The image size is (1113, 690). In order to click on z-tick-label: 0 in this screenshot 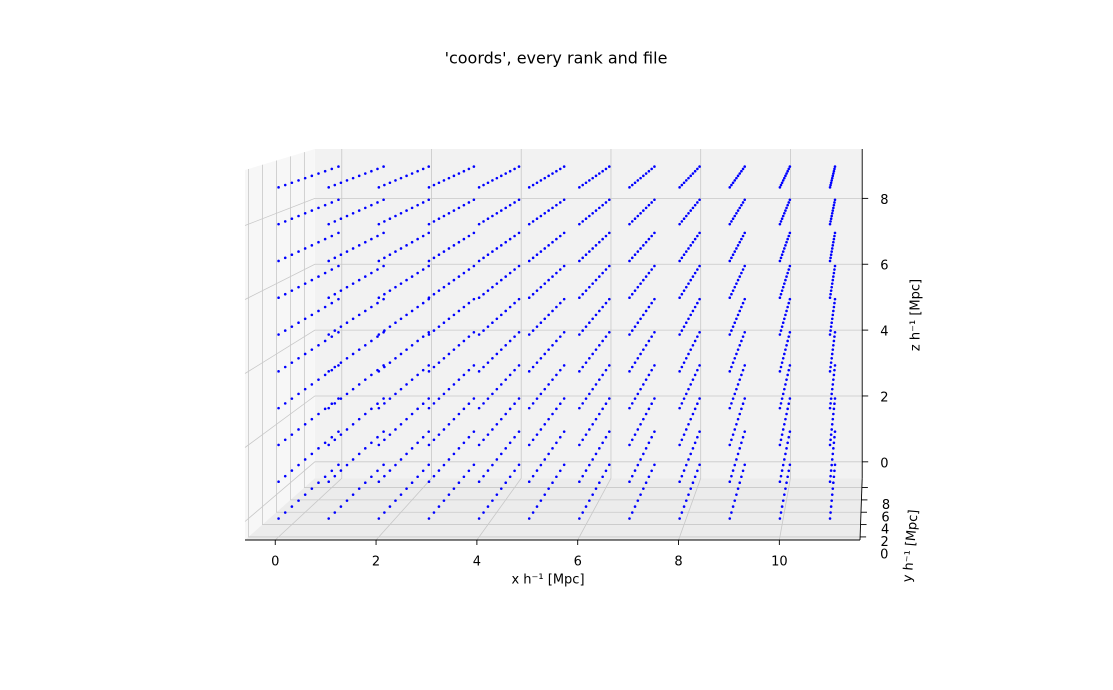, I will do `click(884, 463)`.